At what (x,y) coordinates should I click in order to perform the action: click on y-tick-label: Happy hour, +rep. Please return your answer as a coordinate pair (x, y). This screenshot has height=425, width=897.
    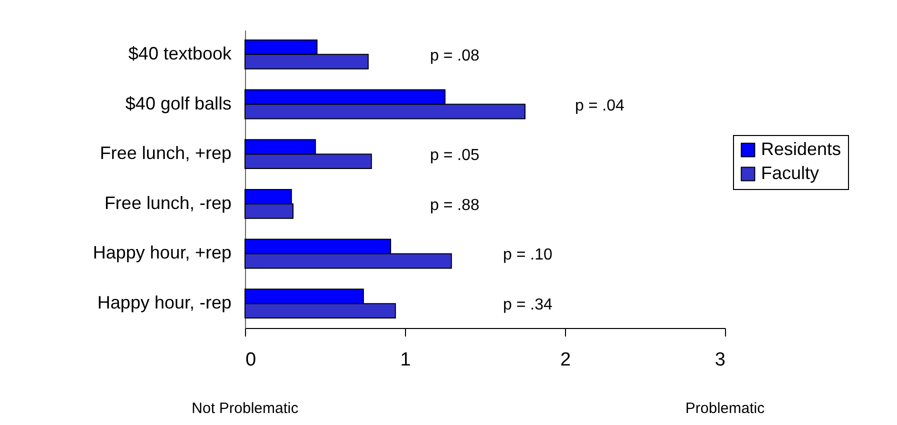
    Looking at the image, I should click on (162, 252).